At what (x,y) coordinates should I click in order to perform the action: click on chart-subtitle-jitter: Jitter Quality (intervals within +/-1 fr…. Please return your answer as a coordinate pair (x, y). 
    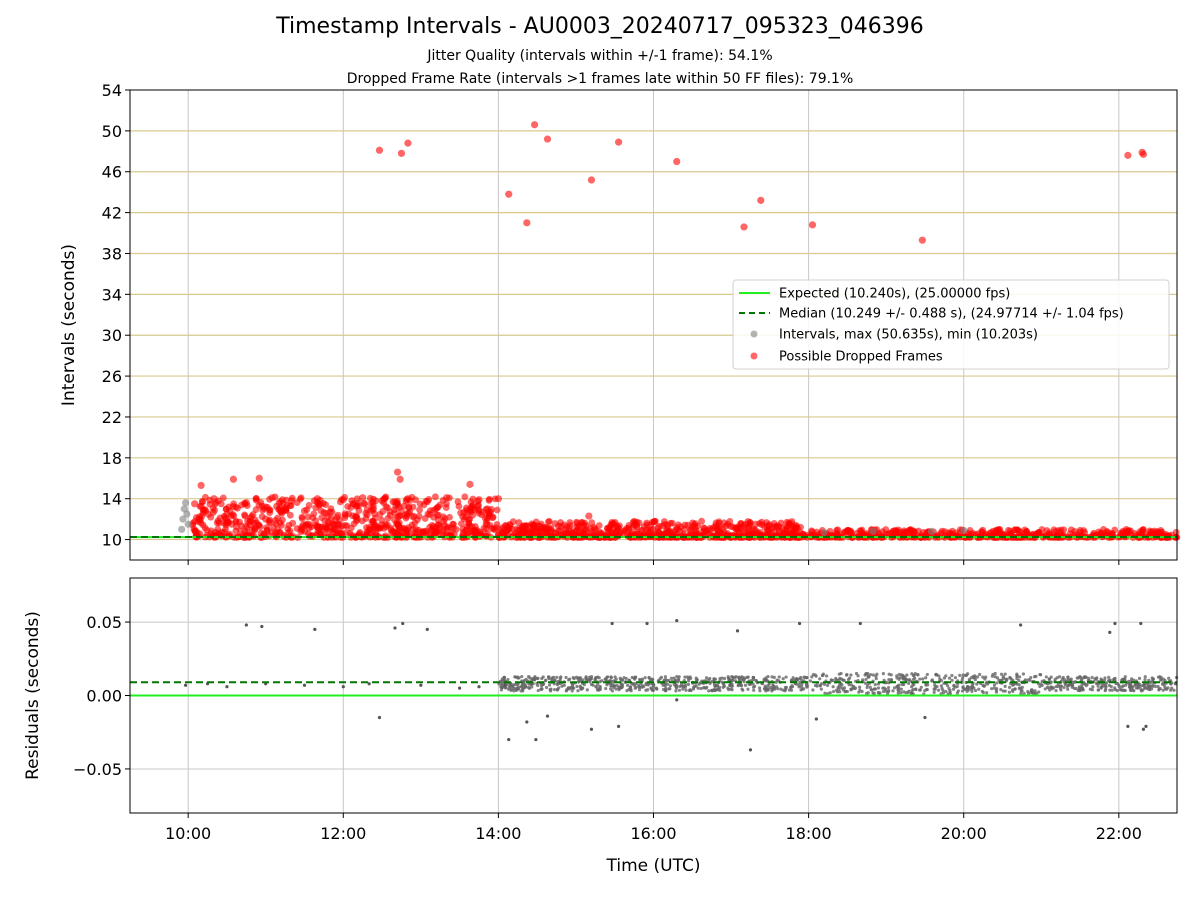
    Looking at the image, I should click on (600, 56).